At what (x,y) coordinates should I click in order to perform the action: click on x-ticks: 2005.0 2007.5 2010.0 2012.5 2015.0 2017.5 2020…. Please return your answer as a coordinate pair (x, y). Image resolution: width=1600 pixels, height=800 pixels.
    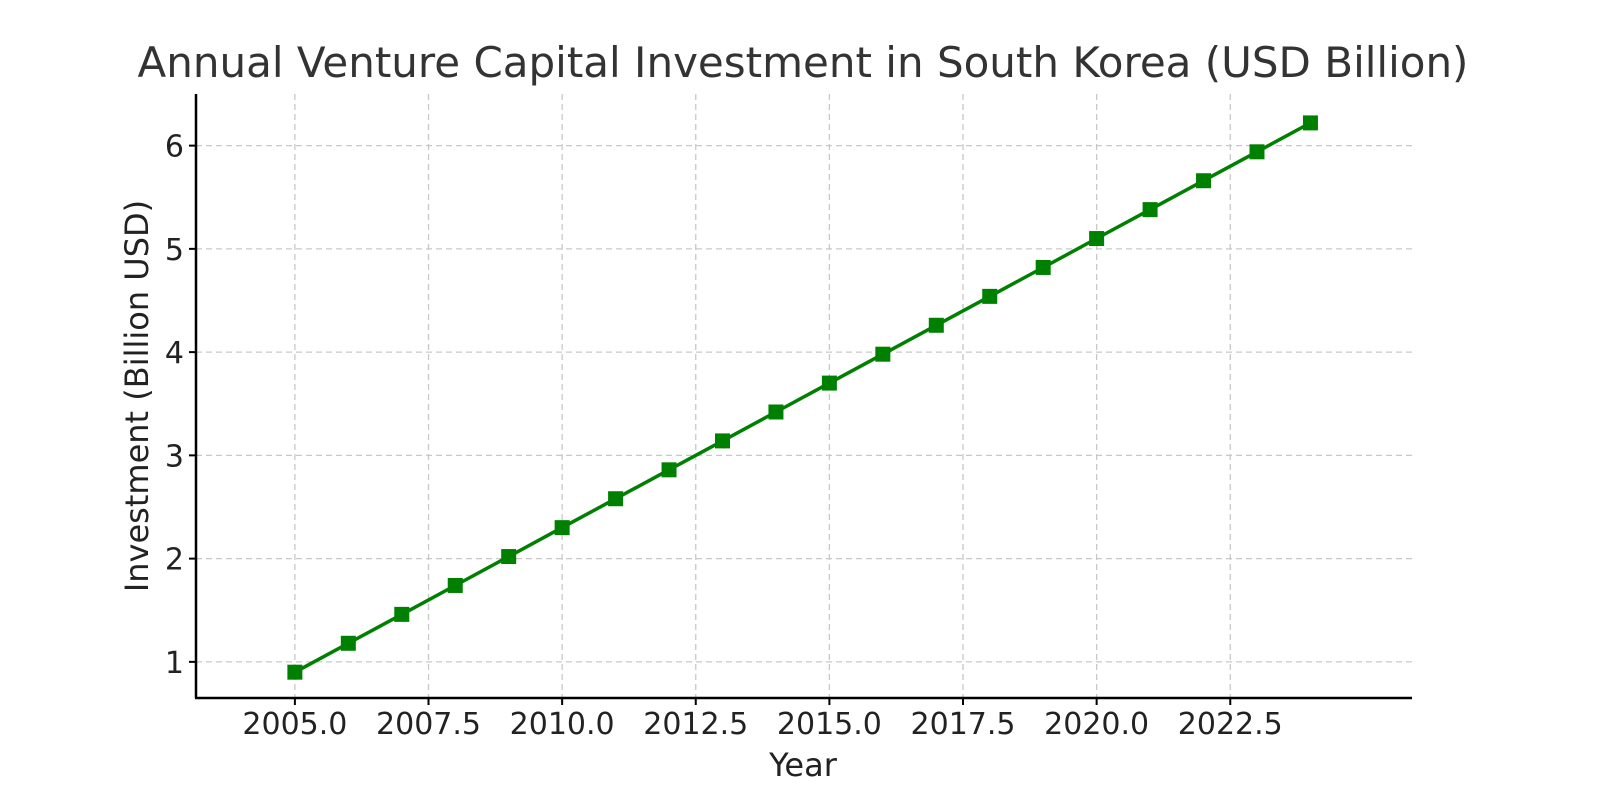
    Looking at the image, I should click on (762, 720).